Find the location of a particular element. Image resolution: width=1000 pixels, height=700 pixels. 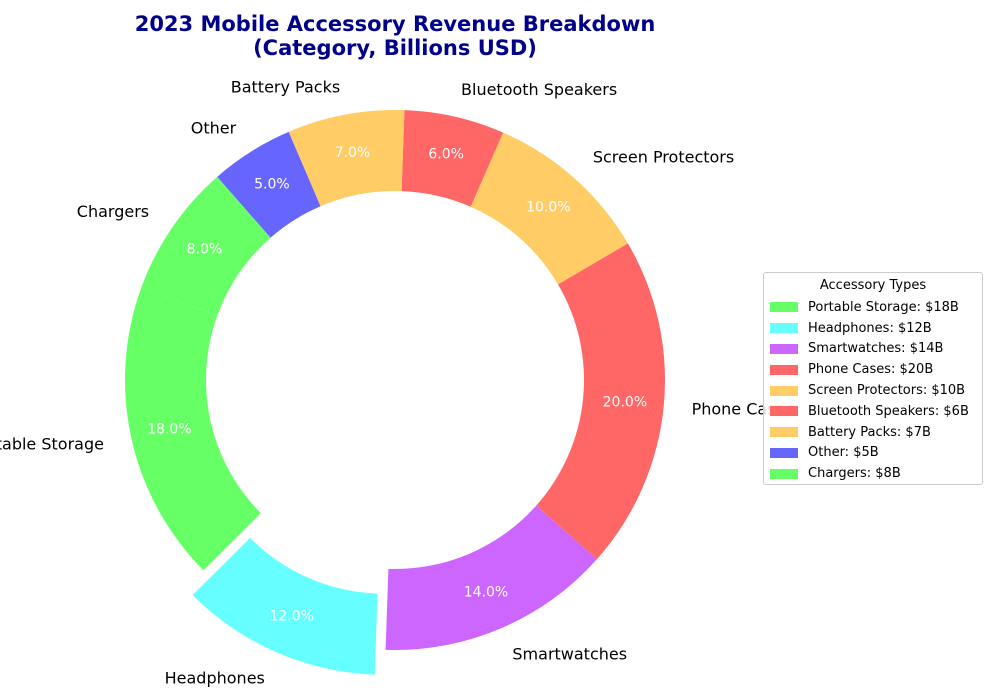

legend-item-headphones: Headphones: $12B is located at coordinates (873, 328).